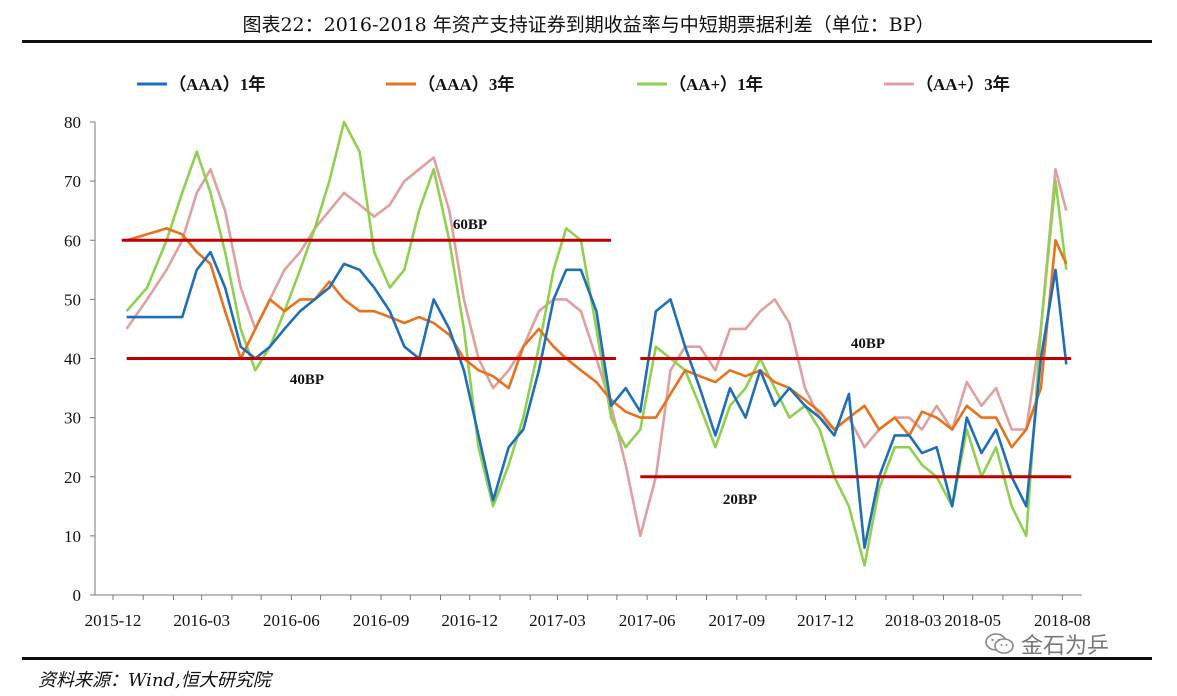 This screenshot has height=696, width=1177. Describe the element at coordinates (963, 84) in the screenshot. I see `legend-label: （AA+）3年` at that location.